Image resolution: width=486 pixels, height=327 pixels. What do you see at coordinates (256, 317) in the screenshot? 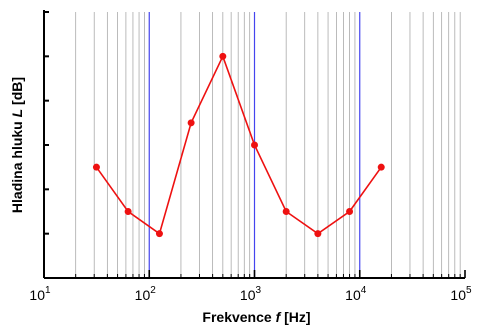
I see `x-axis-label: Frekvence f [Hz]` at bounding box center [256, 317].